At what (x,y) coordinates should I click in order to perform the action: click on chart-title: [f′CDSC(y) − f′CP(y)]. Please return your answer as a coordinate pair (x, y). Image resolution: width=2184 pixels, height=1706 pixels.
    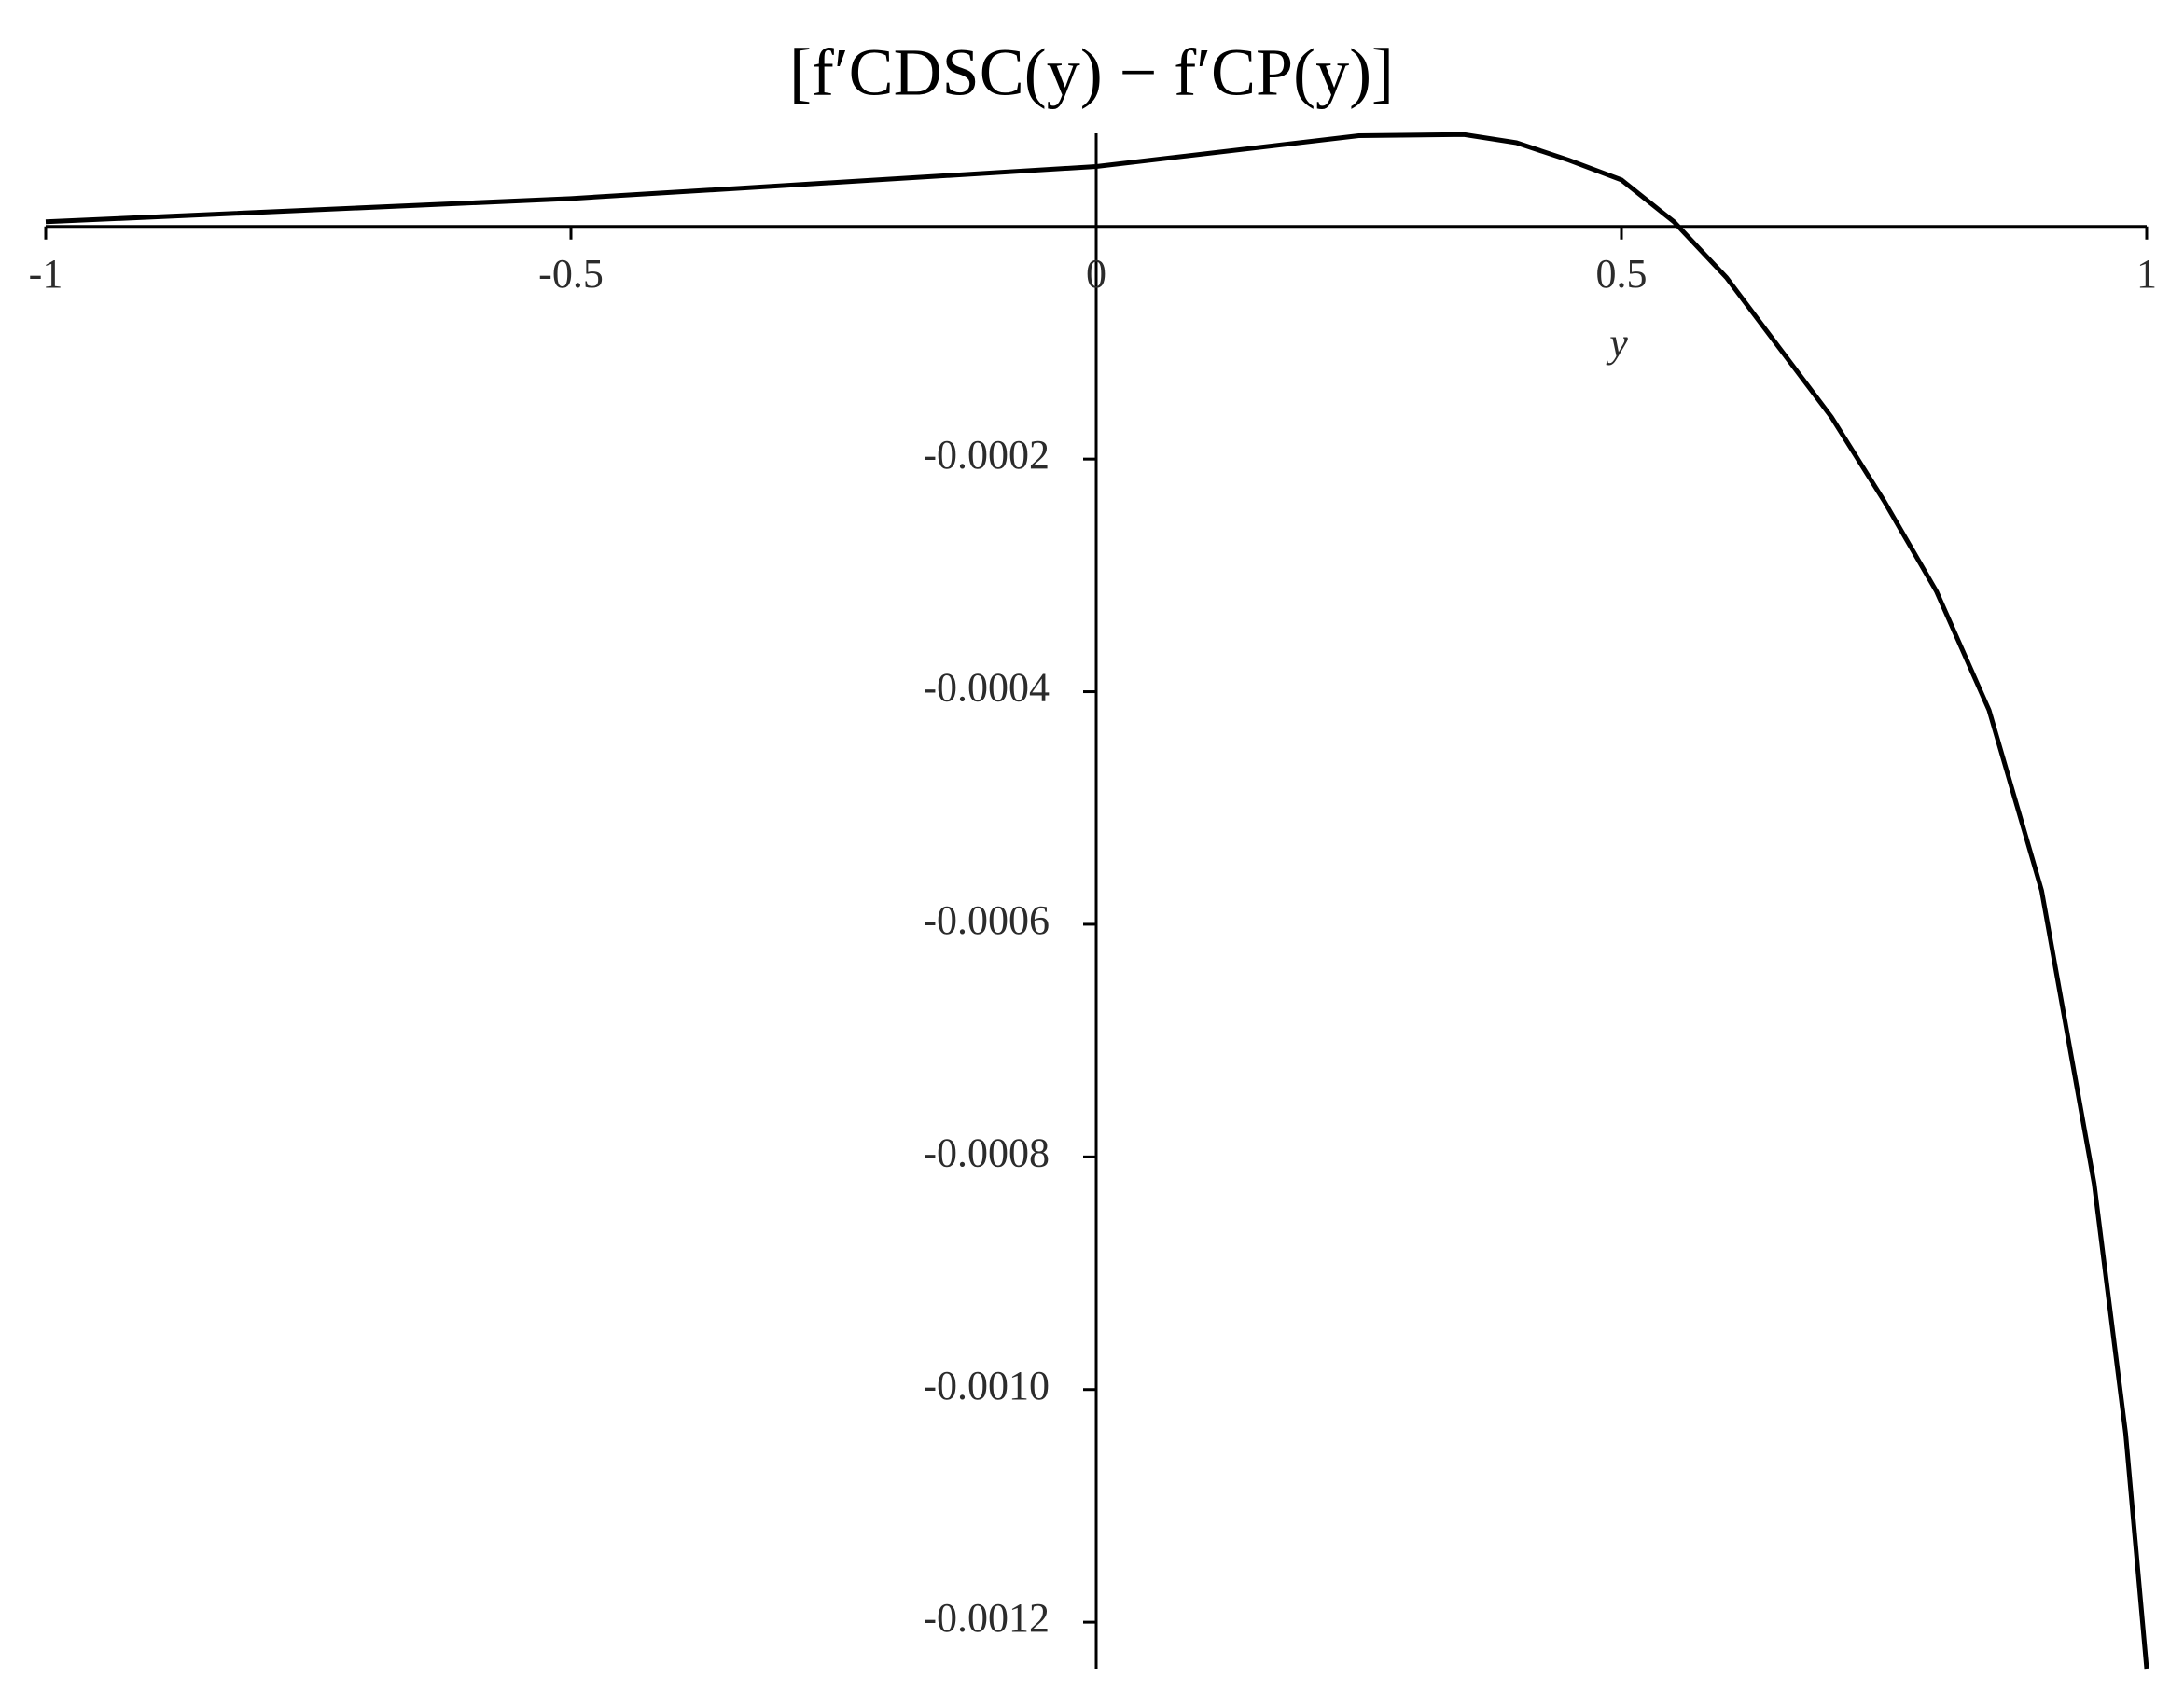
    Looking at the image, I should click on (1091, 72).